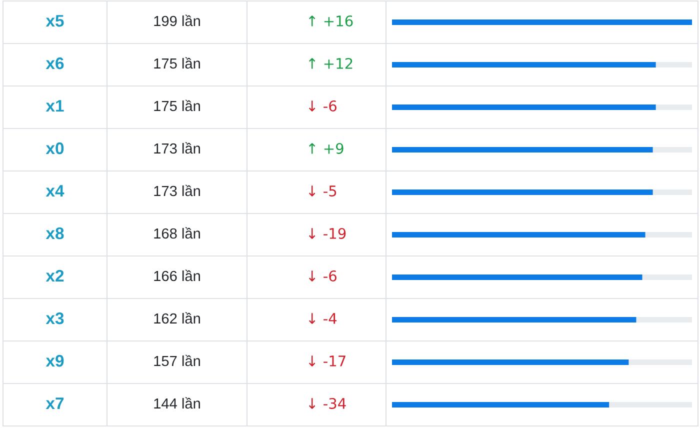 The image size is (700, 428). What do you see at coordinates (327, 403) in the screenshot?
I see `text: ↓ -34` at bounding box center [327, 403].